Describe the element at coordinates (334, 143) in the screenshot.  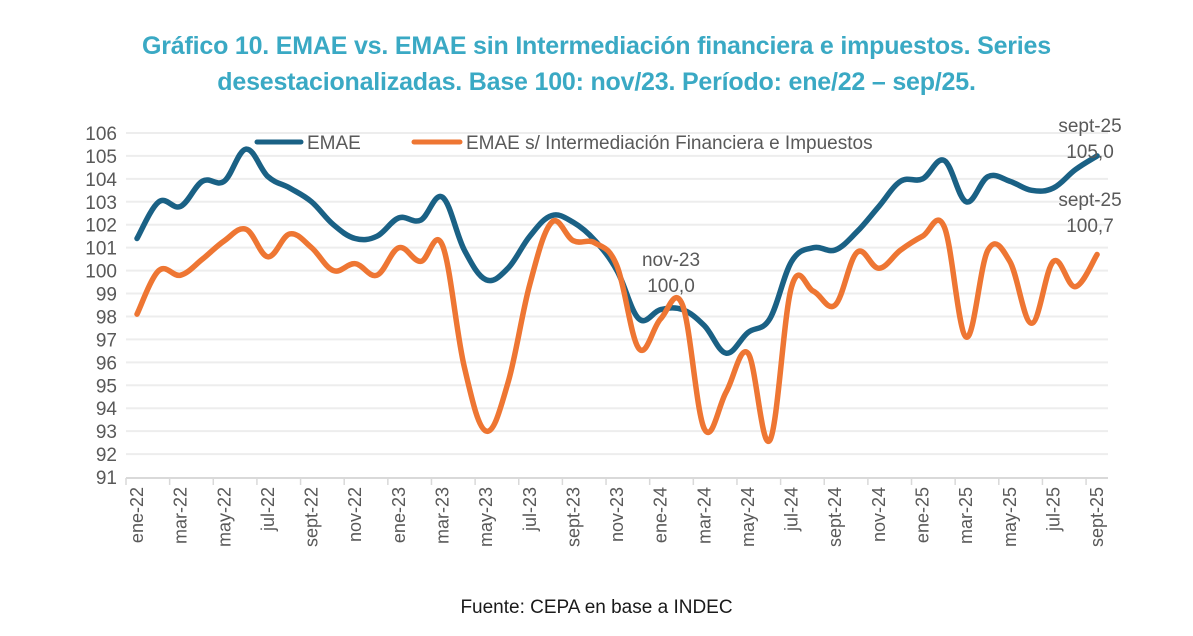
I see `legend-label-emae: EMAE` at that location.